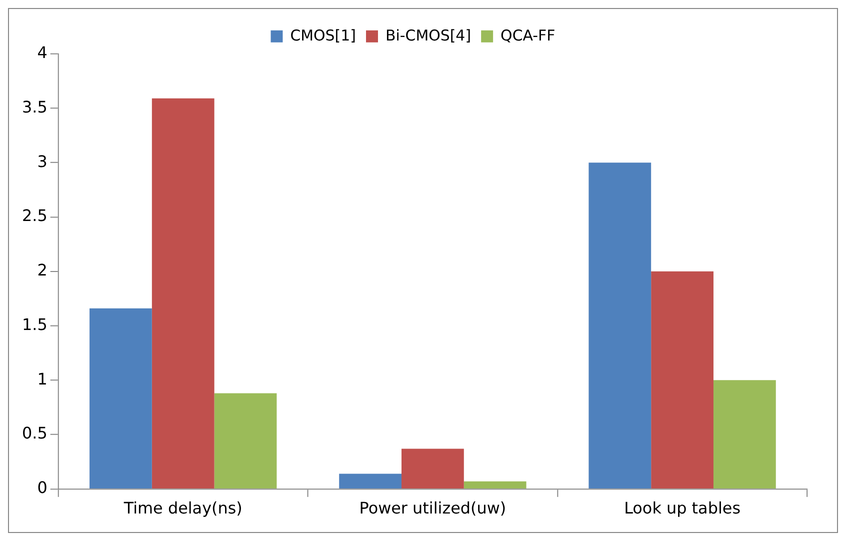  I want to click on y-tick-label: 3.5, so click(35, 106).